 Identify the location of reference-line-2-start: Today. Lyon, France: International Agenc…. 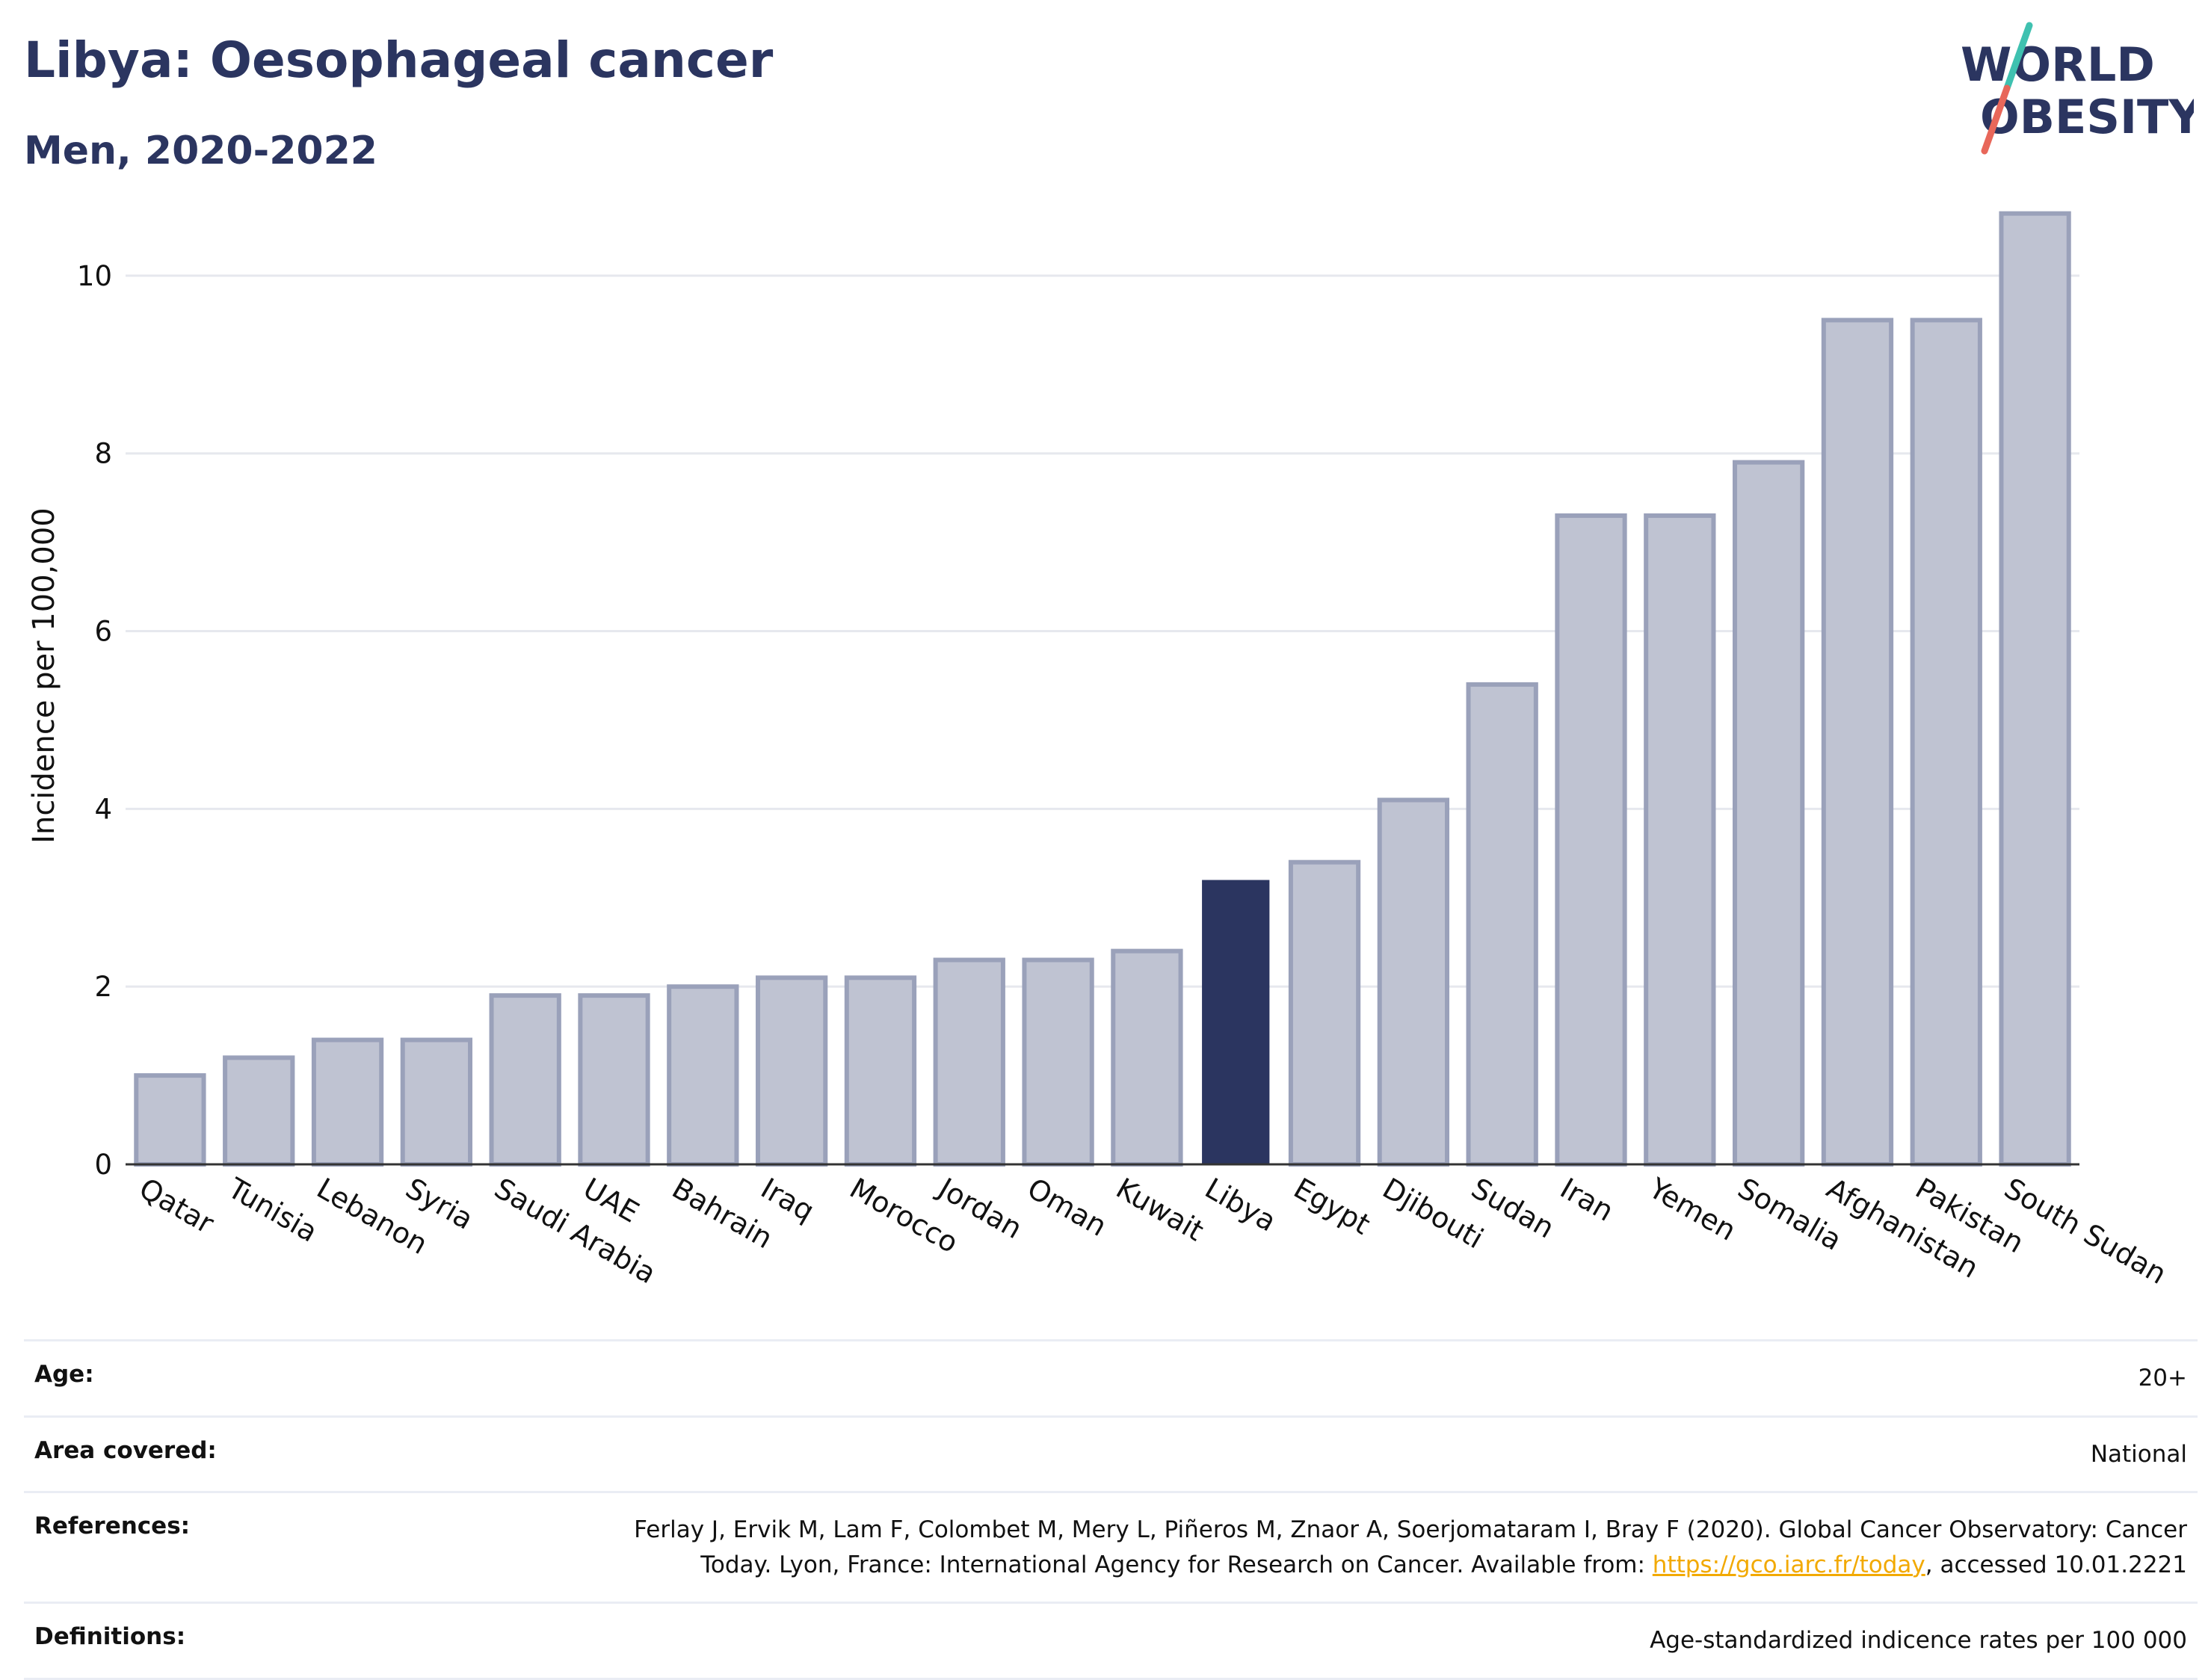
(1176, 1564).